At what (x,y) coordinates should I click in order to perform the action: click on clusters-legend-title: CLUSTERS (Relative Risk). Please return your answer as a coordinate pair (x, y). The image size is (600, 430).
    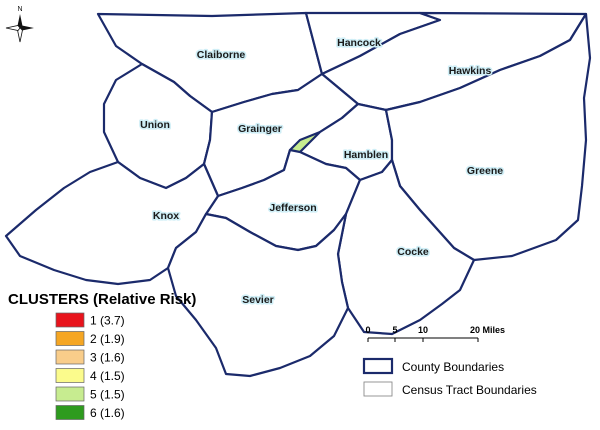
    Looking at the image, I should click on (102, 299).